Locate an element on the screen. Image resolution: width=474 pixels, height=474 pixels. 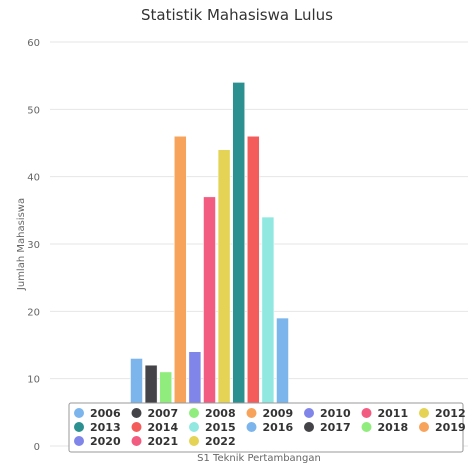
y-tick-label: 60 is located at coordinates (33, 43).